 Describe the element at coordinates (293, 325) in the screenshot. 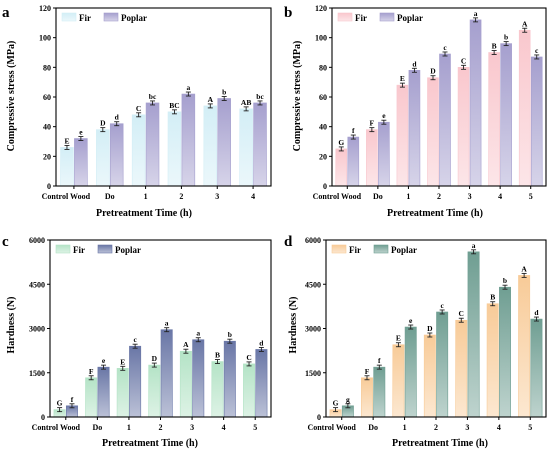

I see `y-axis-label: Hardness (N)` at that location.